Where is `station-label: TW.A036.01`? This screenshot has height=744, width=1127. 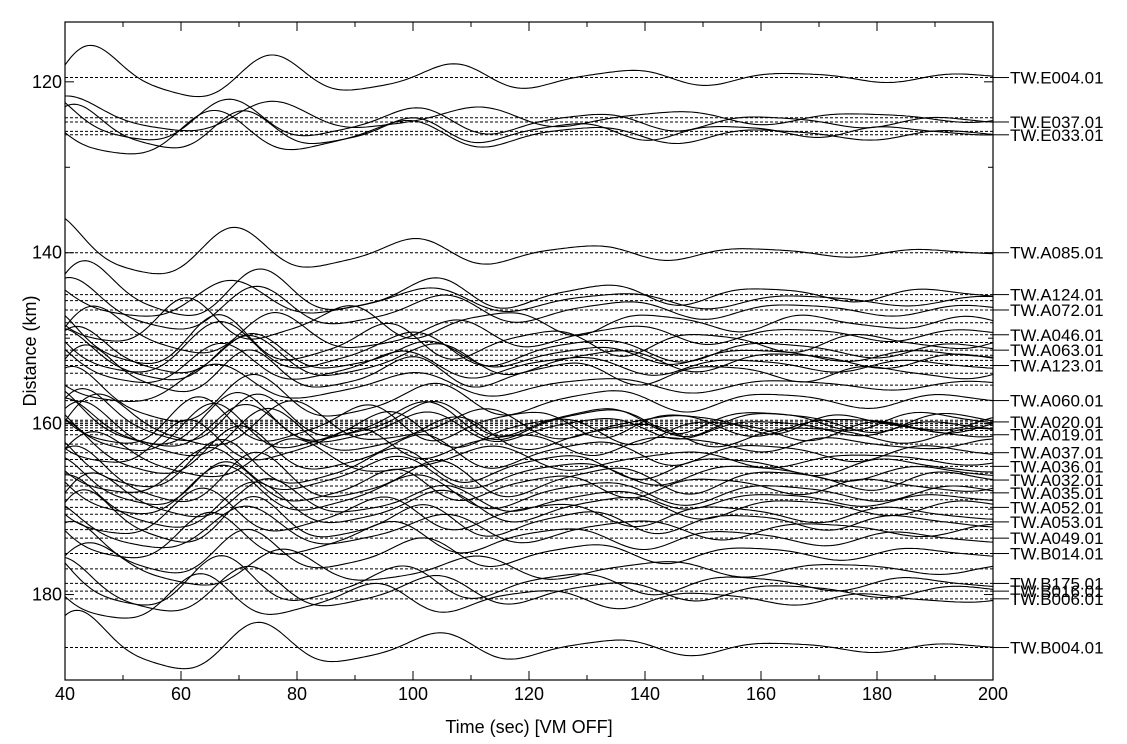
station-label: TW.A036.01 is located at coordinates (1057, 466).